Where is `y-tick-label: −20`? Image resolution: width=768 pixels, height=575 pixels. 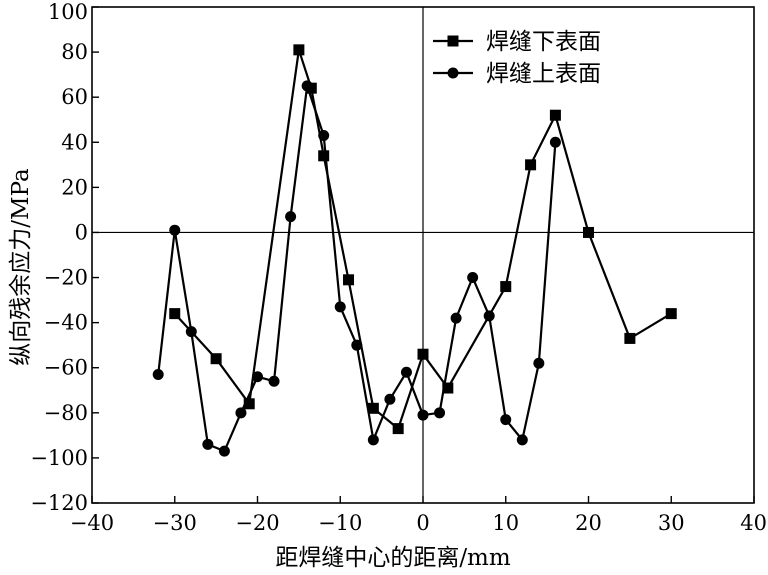 y-tick-label: −20 is located at coordinates (66, 278).